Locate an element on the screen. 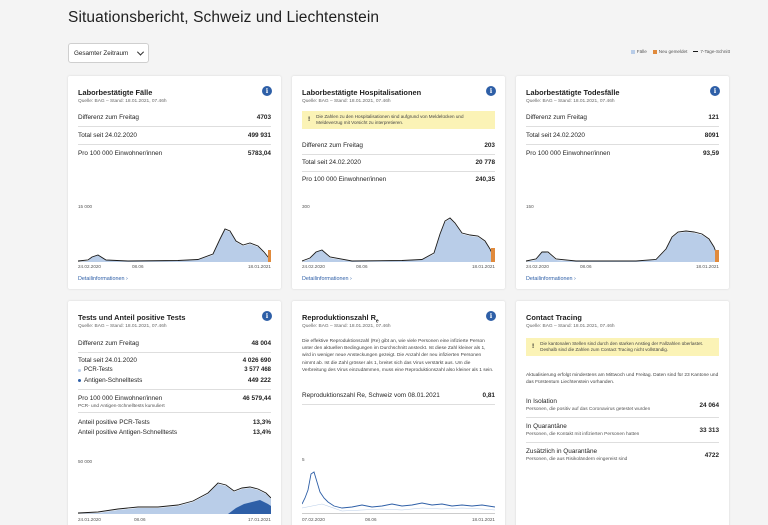 This screenshot has height=525, width=768. stat-value: 46 579,44 is located at coordinates (256, 398).